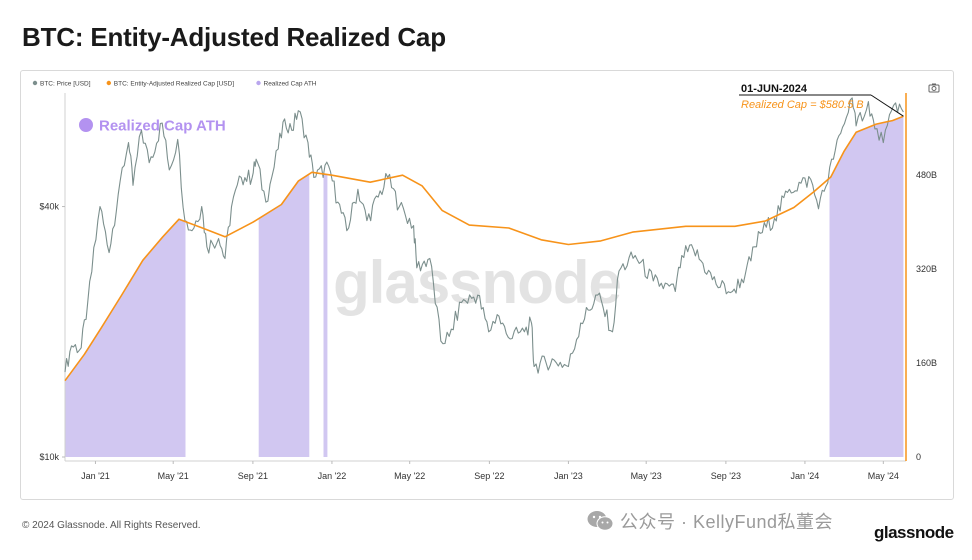 The height and width of the screenshot is (560, 972). I want to click on watermark: glassnode, so click(477, 282).